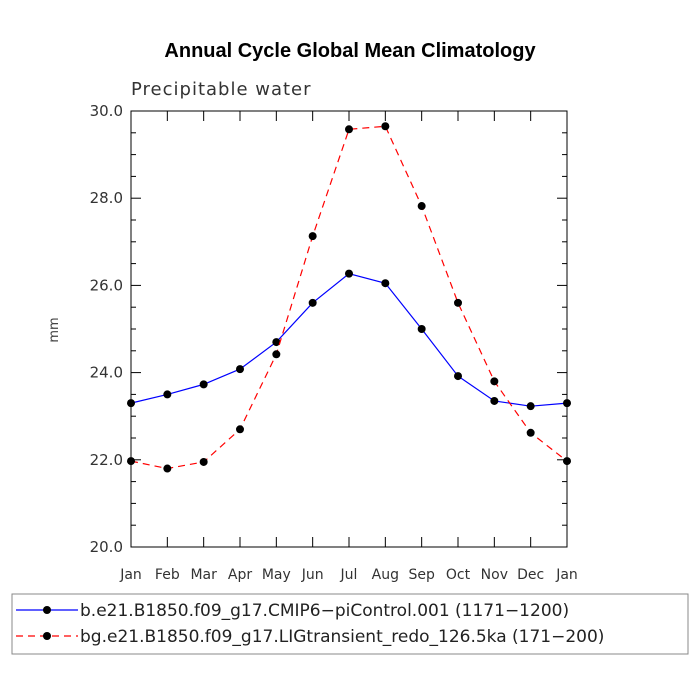 This screenshot has width=700, height=700. I want to click on chart-title: Annual Cycle Global Mean Climatology, so click(350, 51).